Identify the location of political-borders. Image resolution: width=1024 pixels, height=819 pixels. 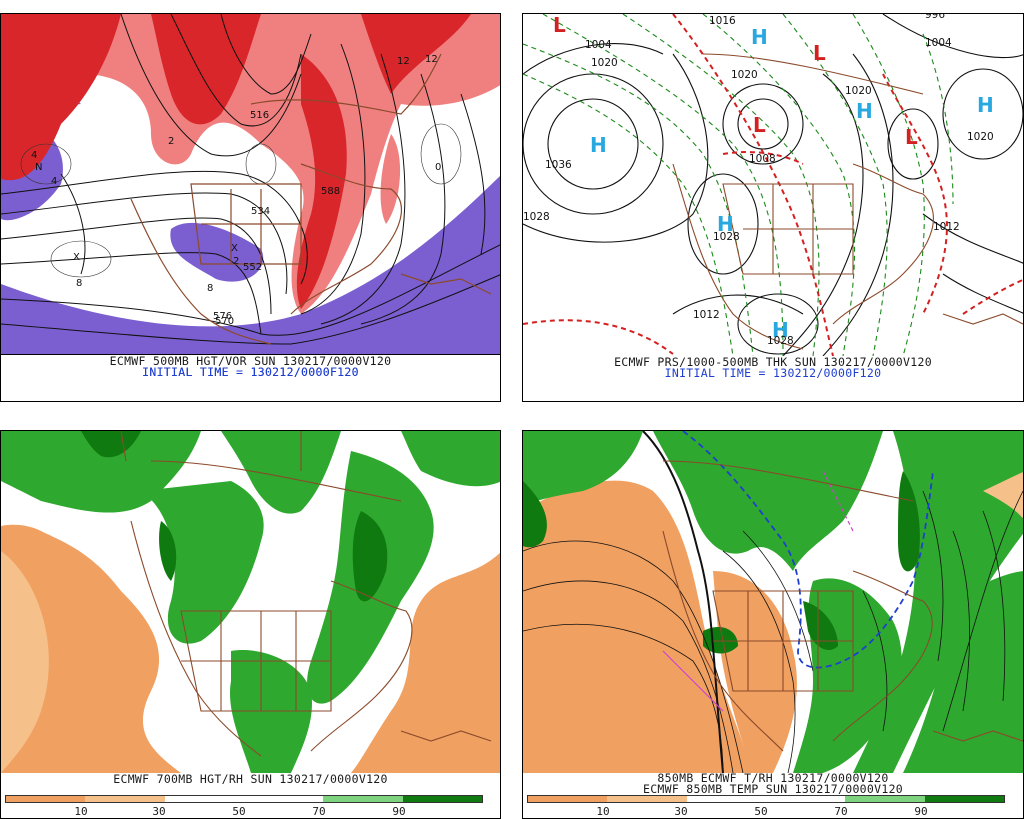
(311, 199).